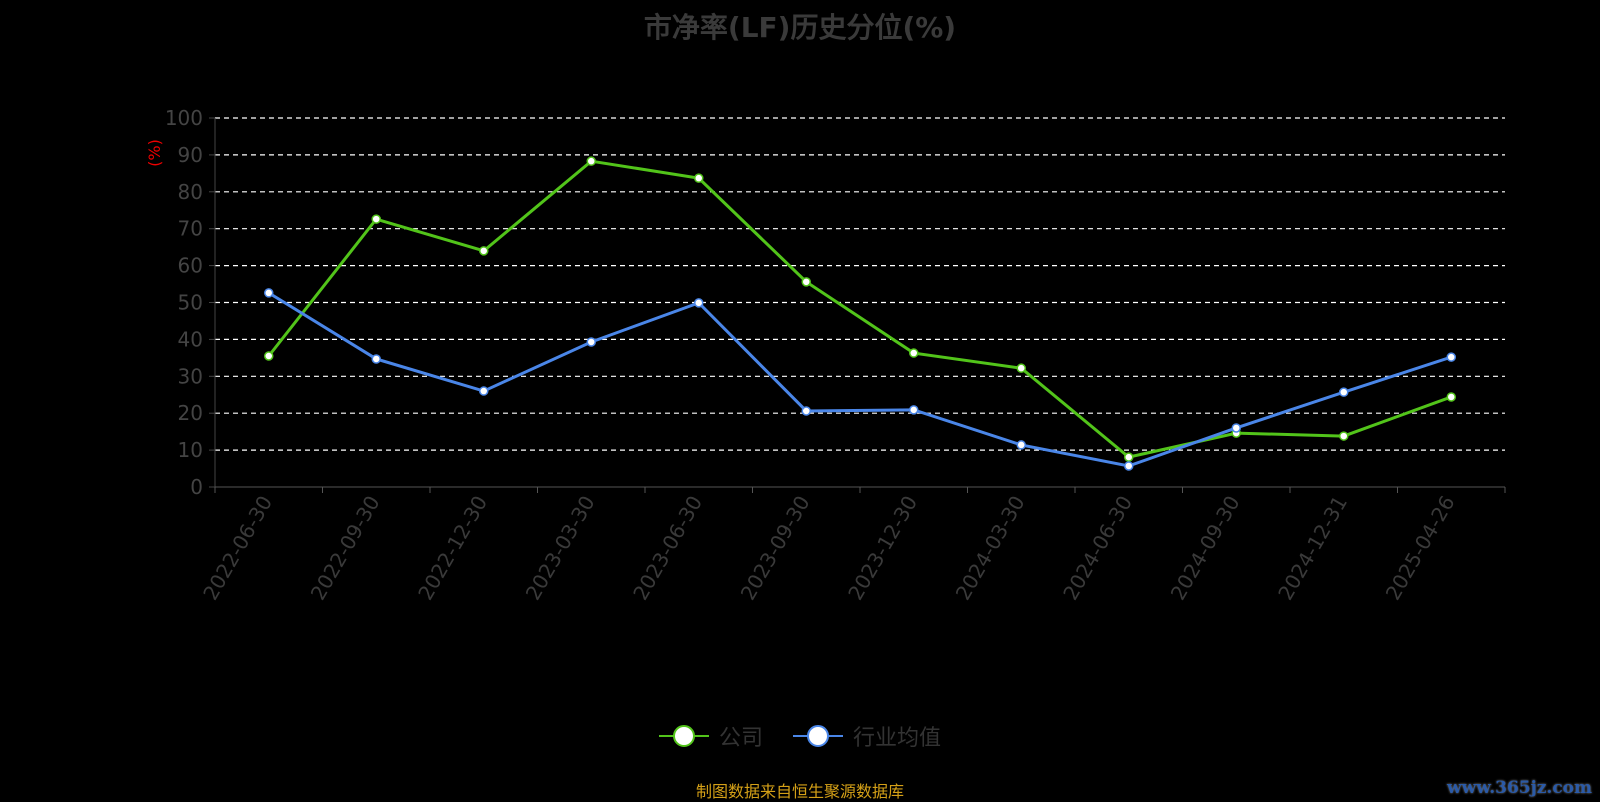  What do you see at coordinates (237, 548) in the screenshot?
I see `x-tick-label: 2022-06-30` at bounding box center [237, 548].